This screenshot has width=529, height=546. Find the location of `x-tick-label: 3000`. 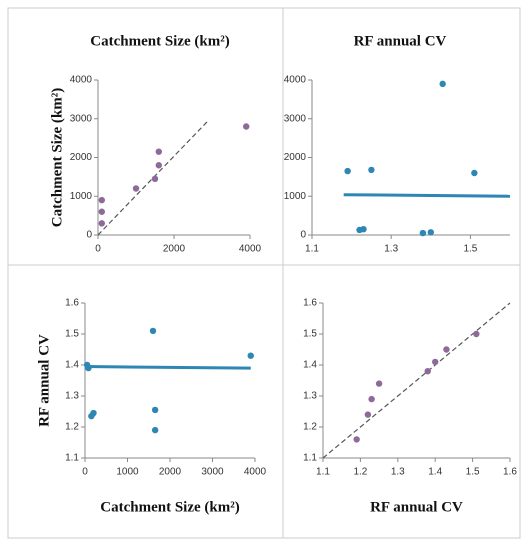

x-tick-label: 3000 is located at coordinates (212, 472).